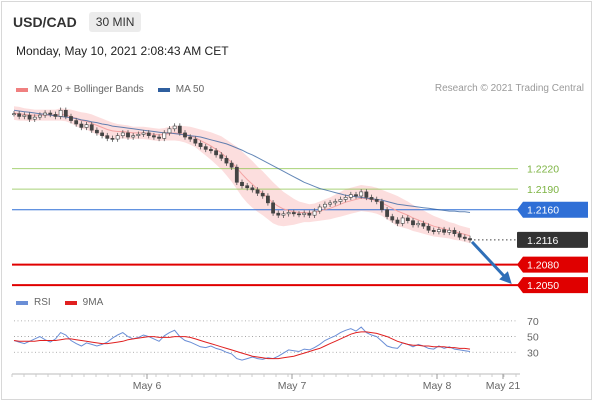 The image size is (594, 402). I want to click on rsi-line, so click(242, 343).